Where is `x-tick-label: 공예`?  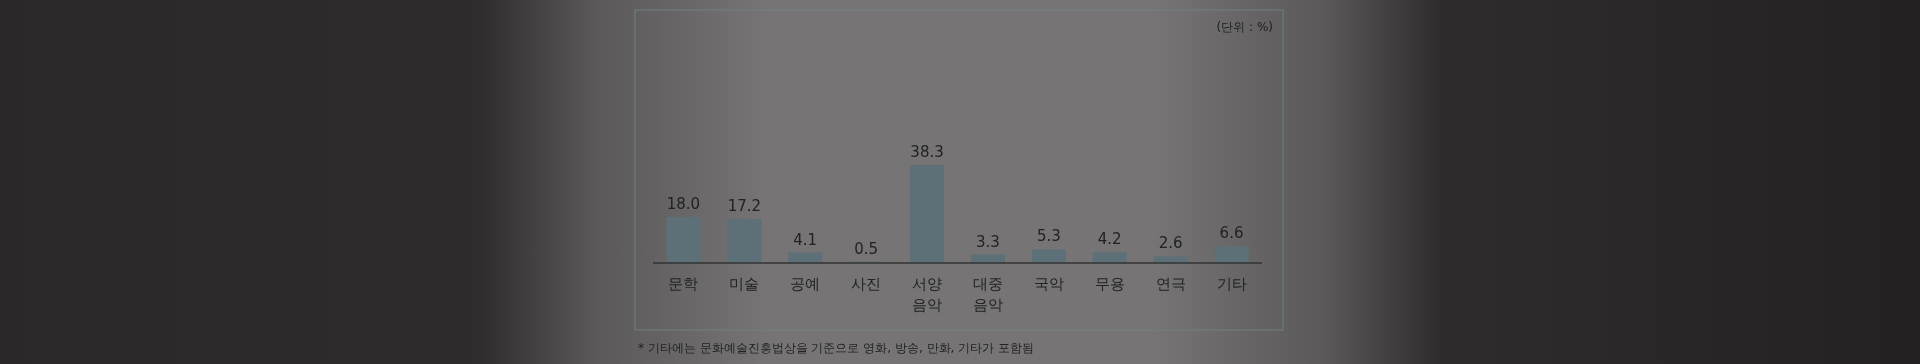
x-tick-label: 공예 is located at coordinates (805, 284).